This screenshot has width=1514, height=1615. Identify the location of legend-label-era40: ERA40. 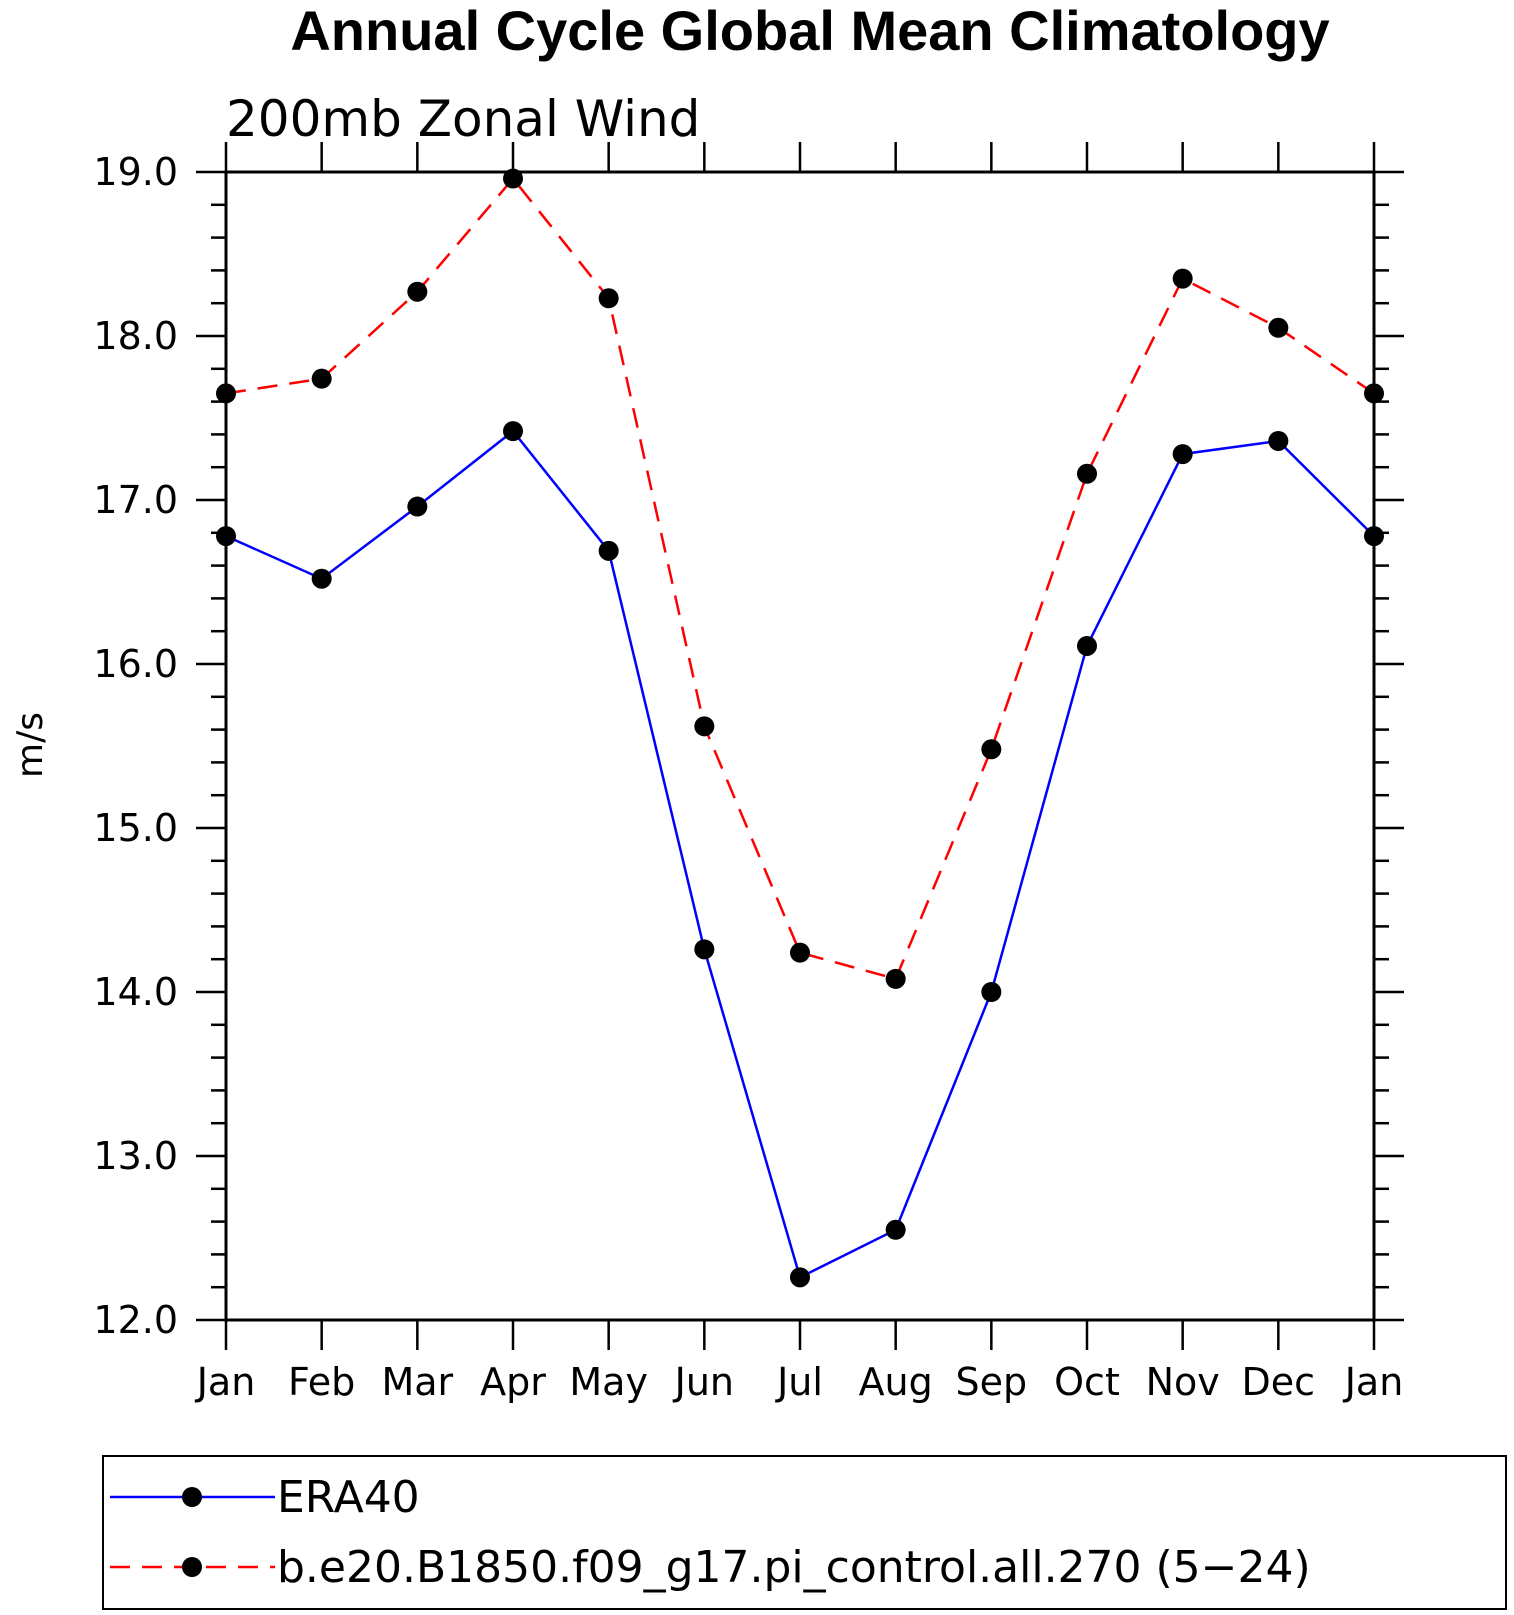
(348, 1497).